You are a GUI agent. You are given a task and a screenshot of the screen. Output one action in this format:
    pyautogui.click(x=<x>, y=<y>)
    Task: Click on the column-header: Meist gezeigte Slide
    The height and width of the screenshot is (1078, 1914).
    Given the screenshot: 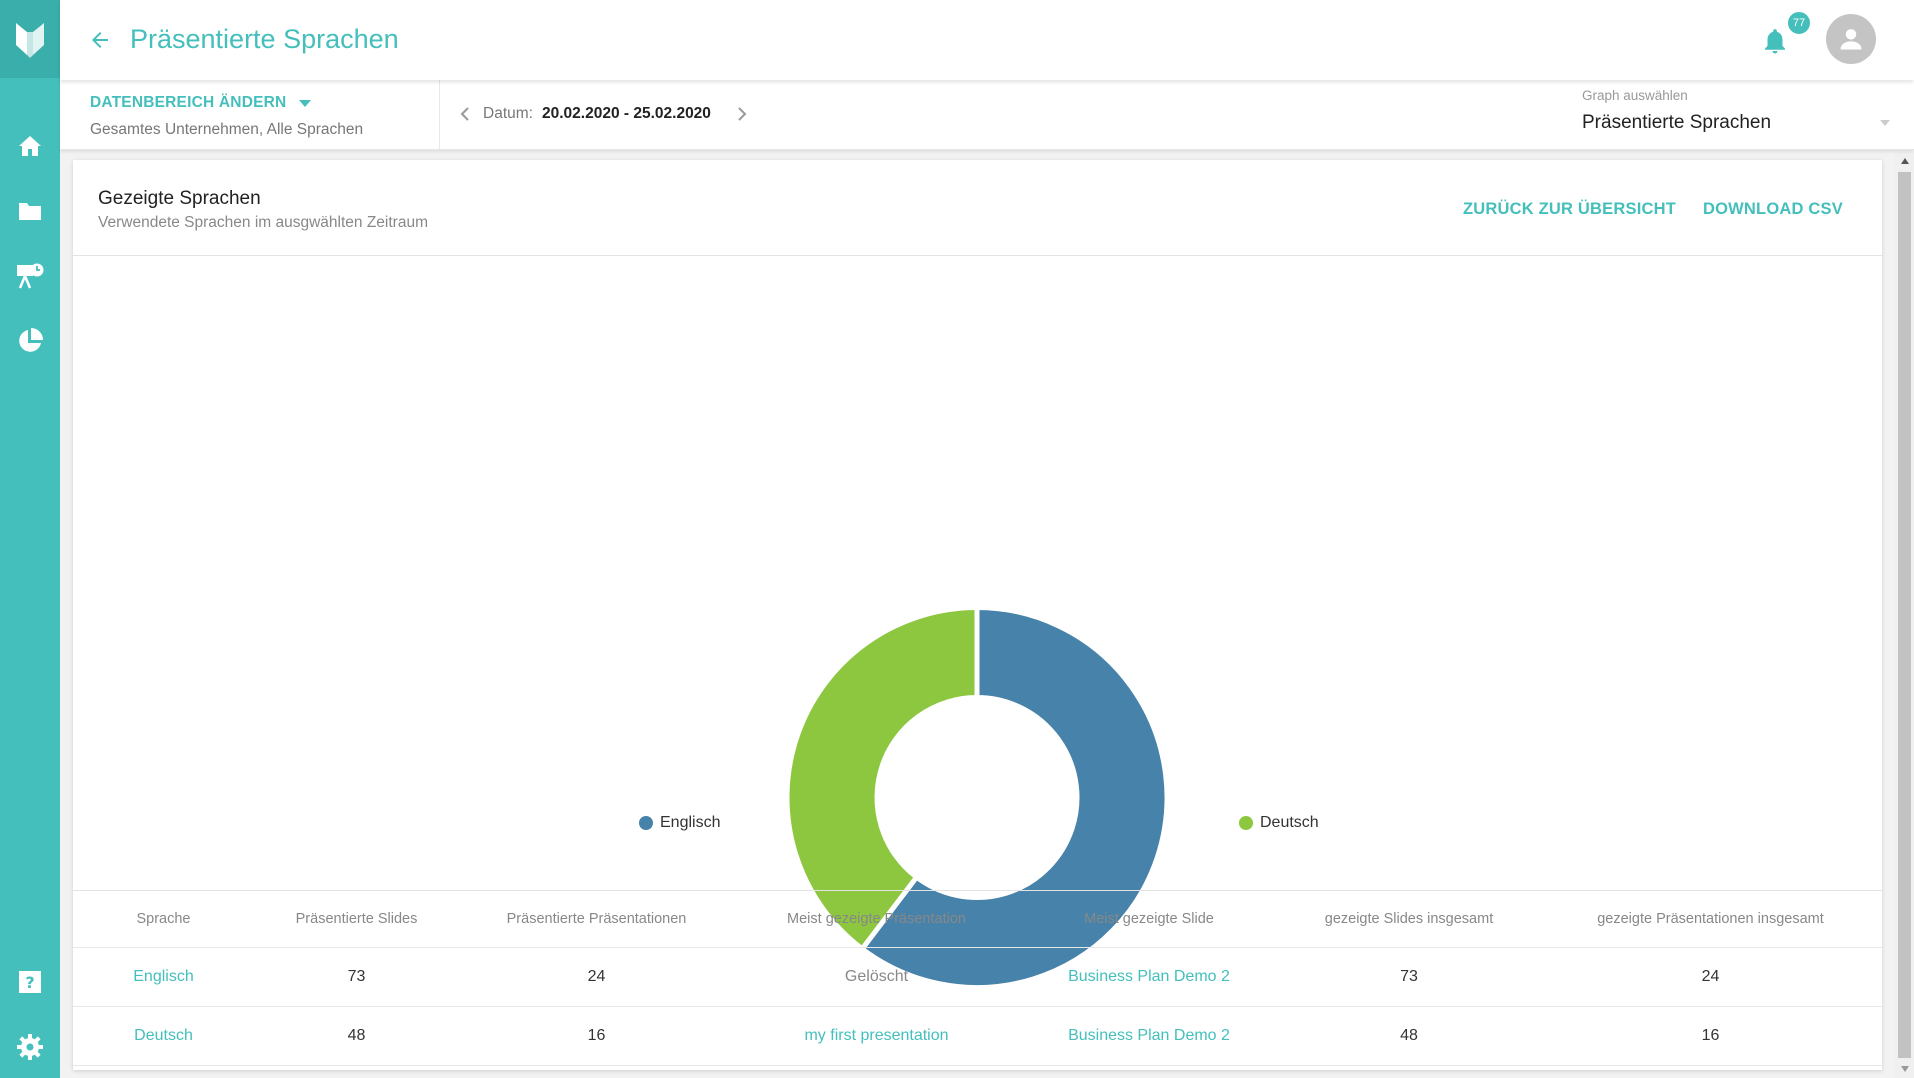 What is the action you would take?
    pyautogui.click(x=1149, y=919)
    